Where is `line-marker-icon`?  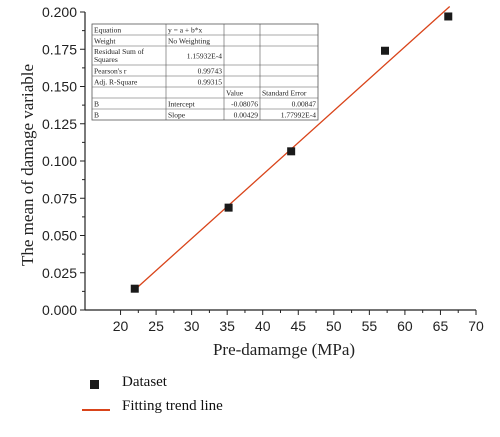
line-marker-icon is located at coordinates (96, 410).